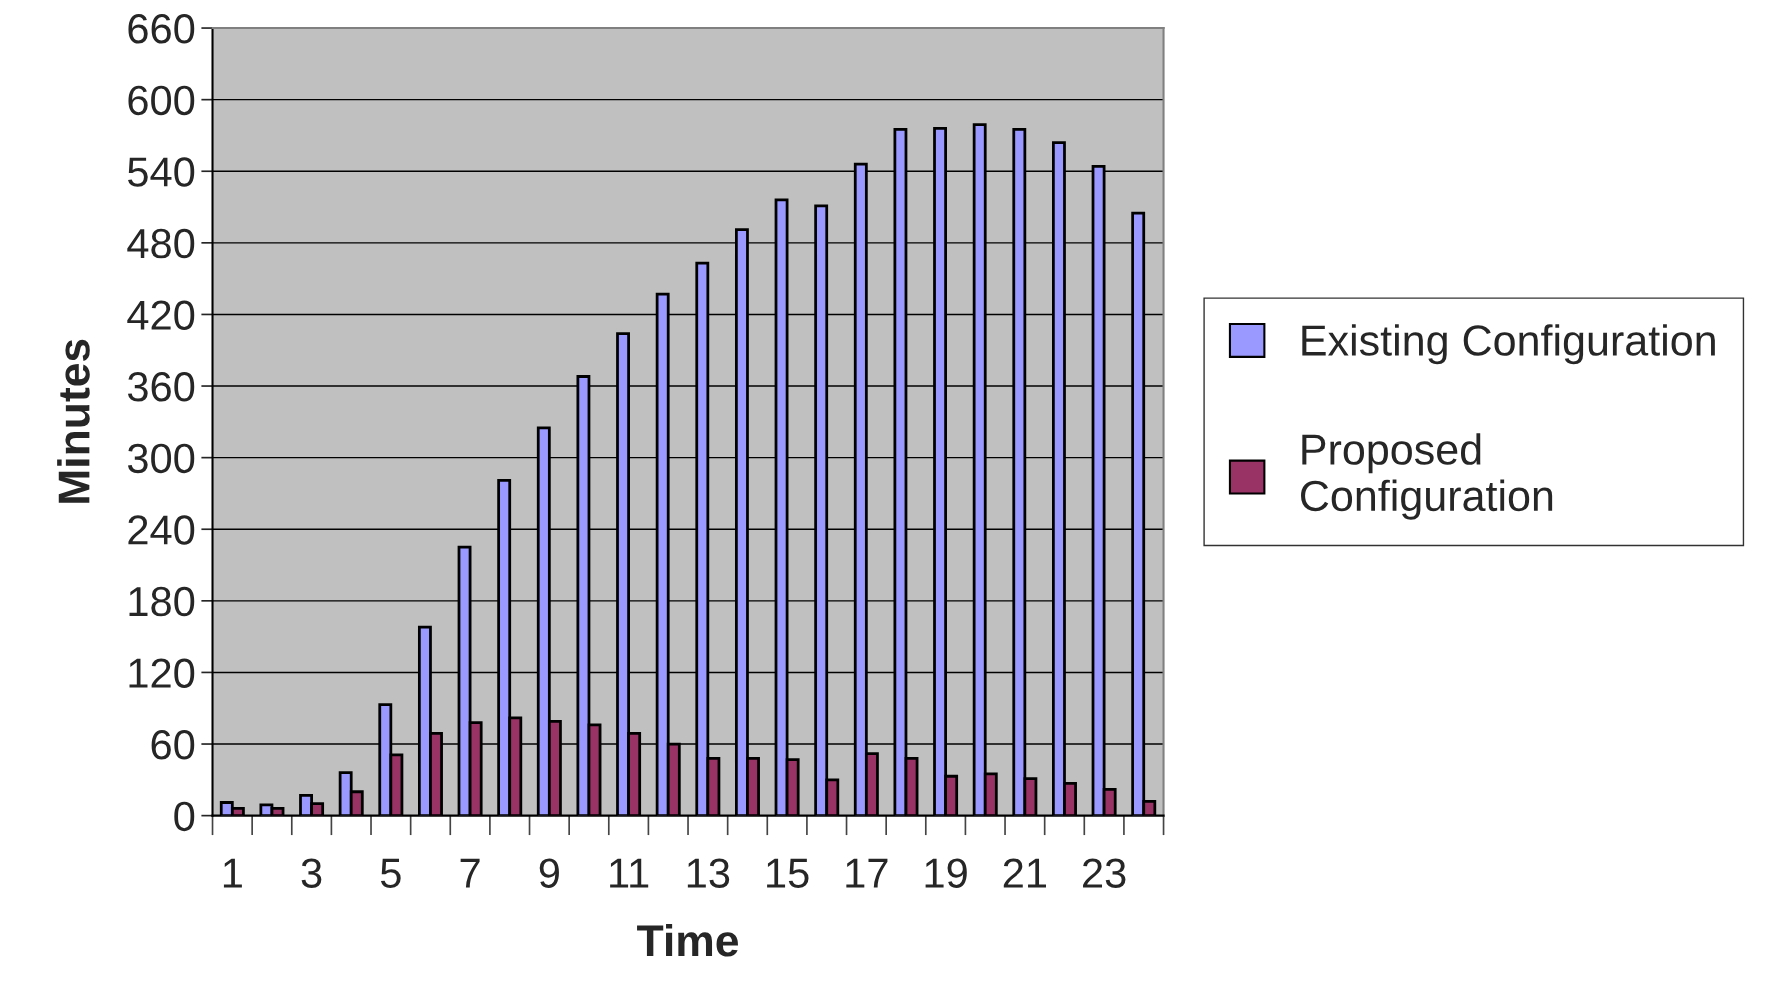 This screenshot has height=1002, width=1771. Describe the element at coordinates (161, 29) in the screenshot. I see `y-tick-label: 660` at that location.